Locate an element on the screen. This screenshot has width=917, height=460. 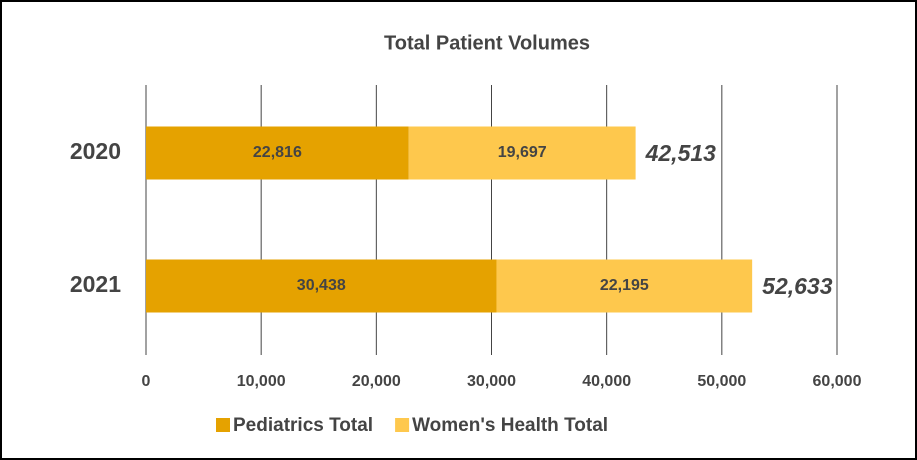
x-tick-label: 30,000 is located at coordinates (491, 381).